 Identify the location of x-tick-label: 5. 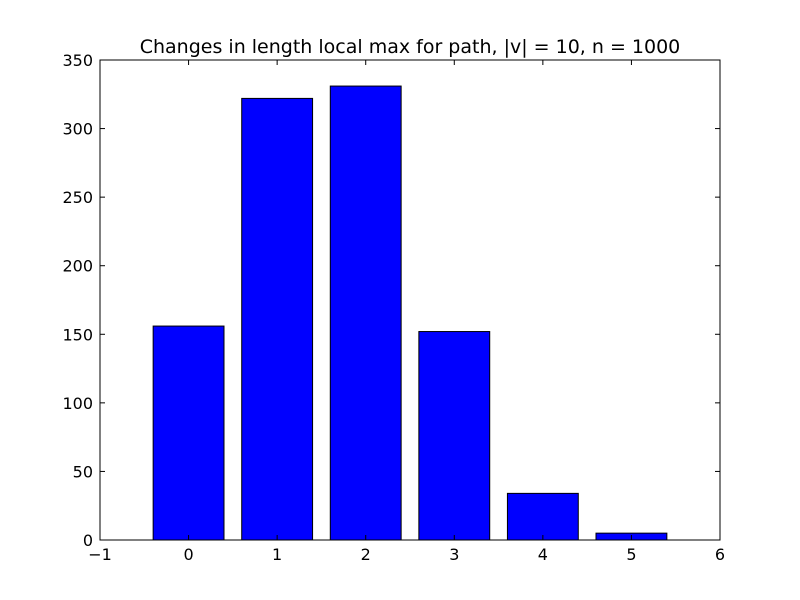
(631, 554).